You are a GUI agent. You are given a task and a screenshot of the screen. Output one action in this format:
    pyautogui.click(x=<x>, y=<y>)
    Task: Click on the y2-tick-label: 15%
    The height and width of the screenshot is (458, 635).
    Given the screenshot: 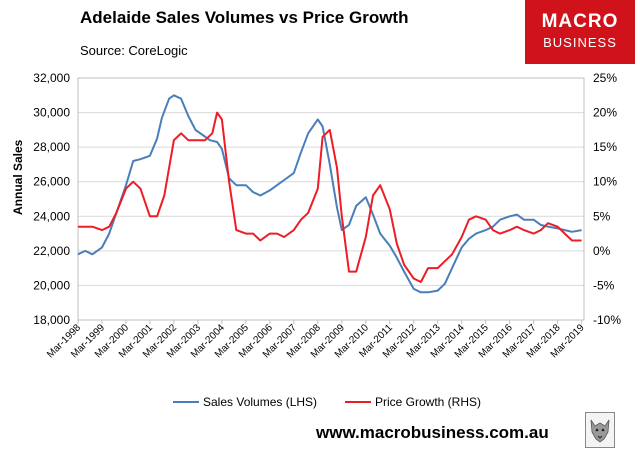 What is the action you would take?
    pyautogui.click(x=605, y=147)
    